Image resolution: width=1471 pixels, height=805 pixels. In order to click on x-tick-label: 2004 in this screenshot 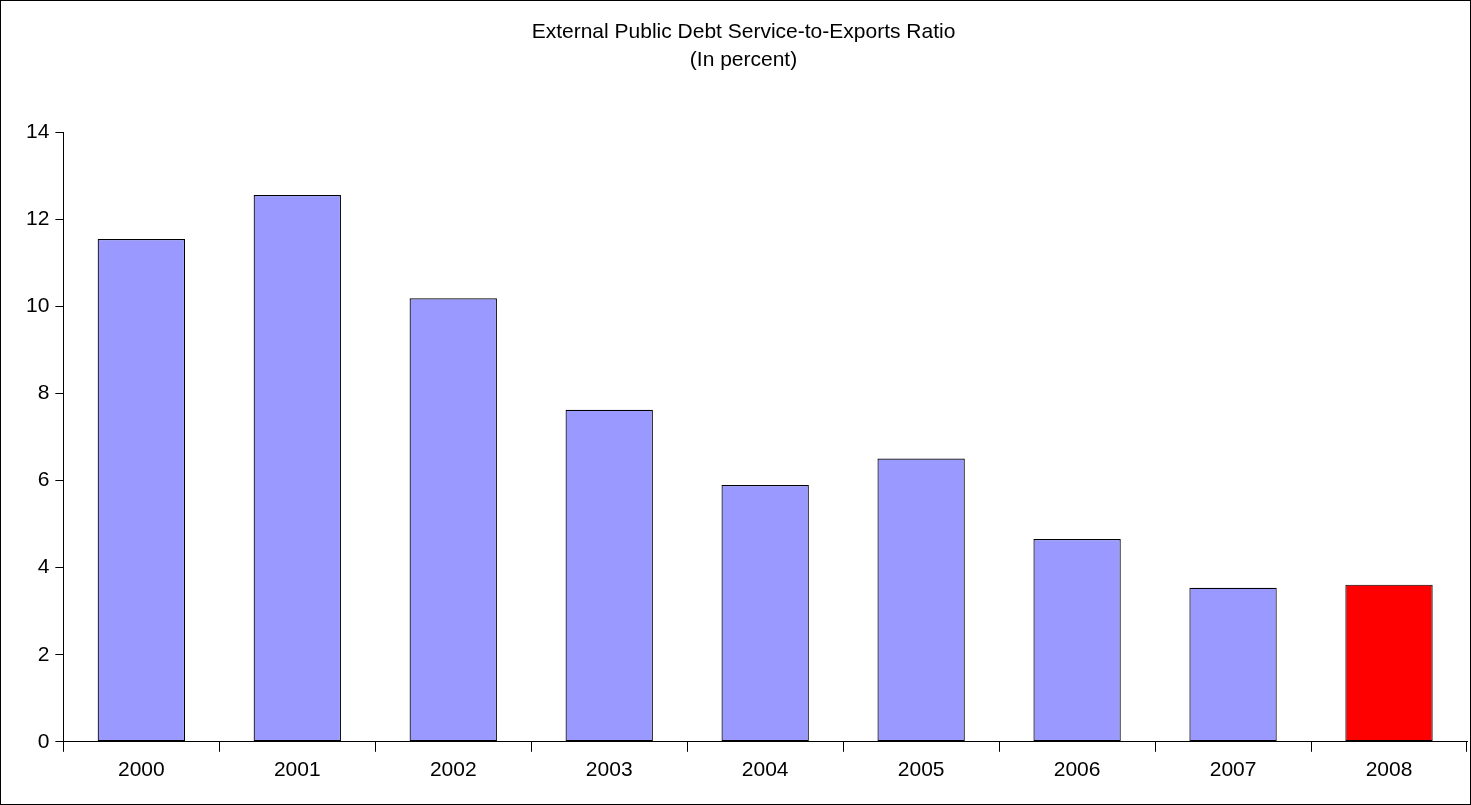, I will do `click(765, 769)`.